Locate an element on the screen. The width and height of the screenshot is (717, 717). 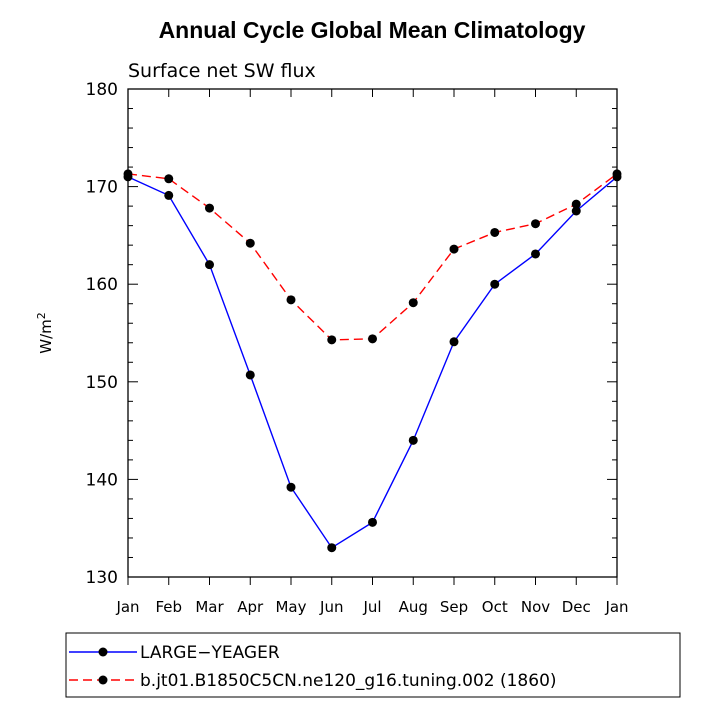
x-tick-label: Nov is located at coordinates (535, 607).